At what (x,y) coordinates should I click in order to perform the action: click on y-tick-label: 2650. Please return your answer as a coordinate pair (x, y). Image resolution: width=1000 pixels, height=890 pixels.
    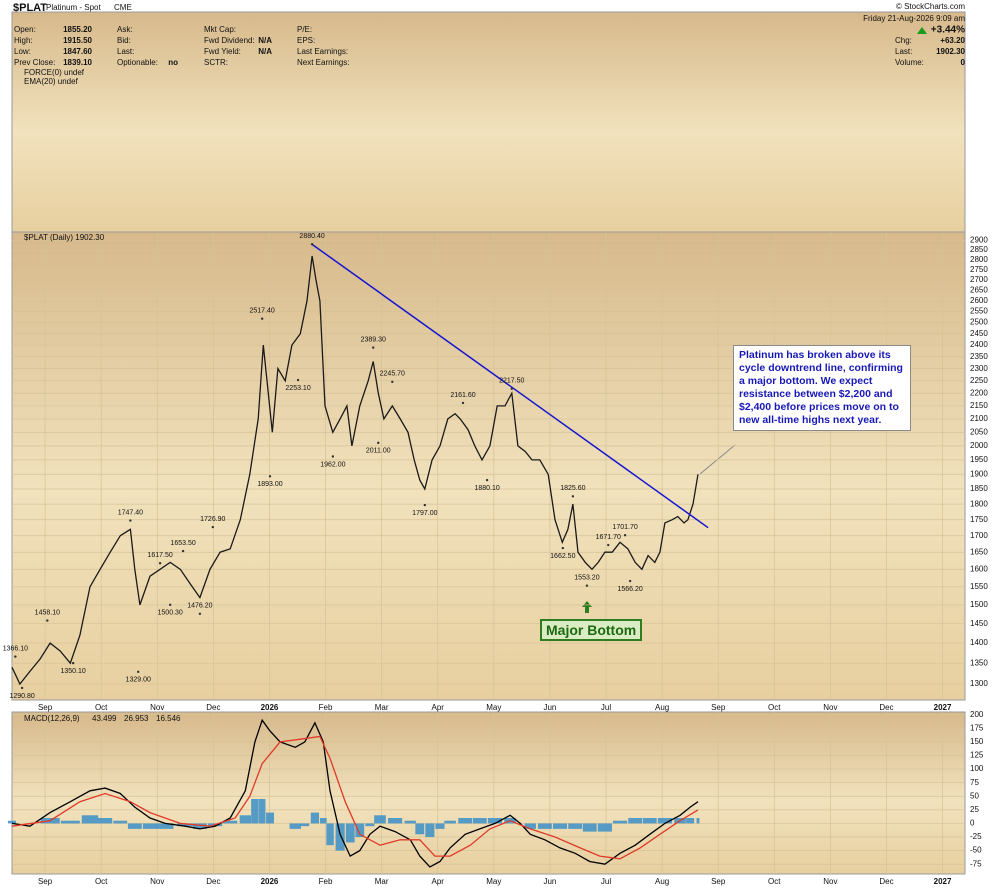
    Looking at the image, I should click on (979, 289).